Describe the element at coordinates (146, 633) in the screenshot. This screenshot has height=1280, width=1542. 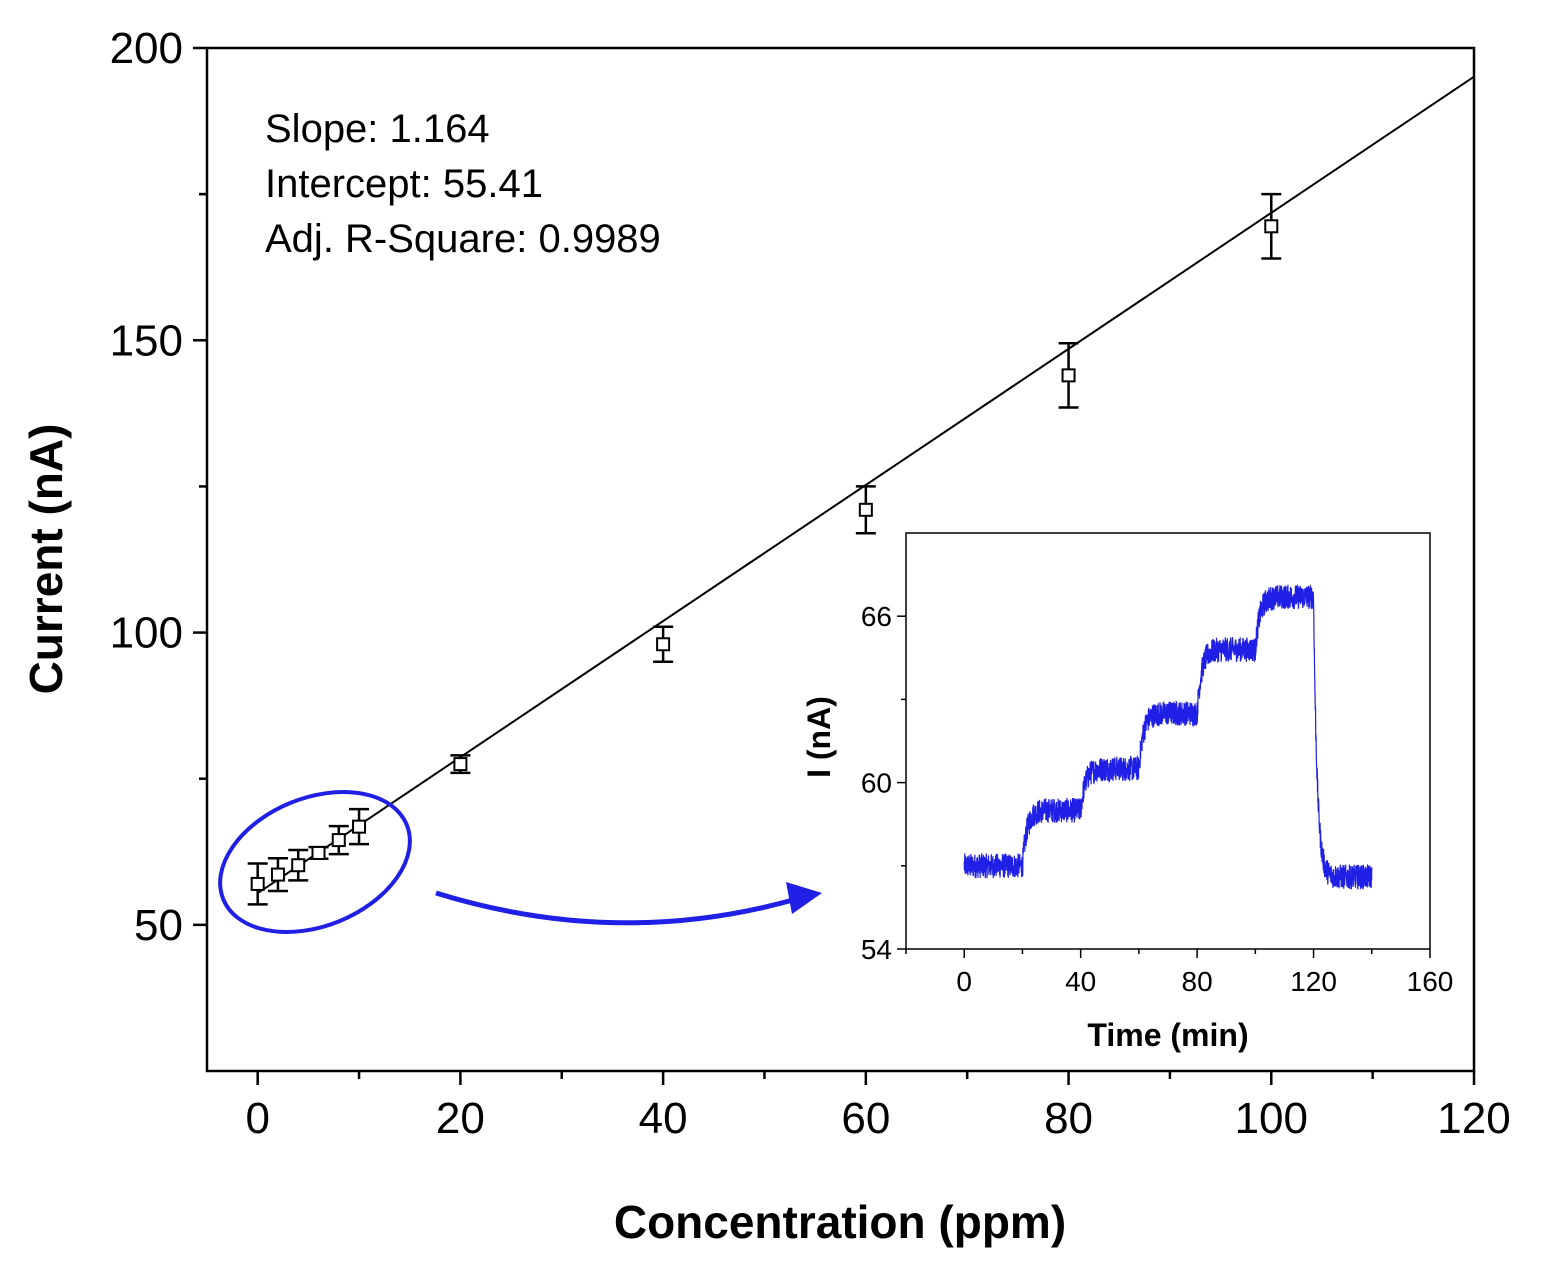
I see `y-tick-label: 100` at that location.